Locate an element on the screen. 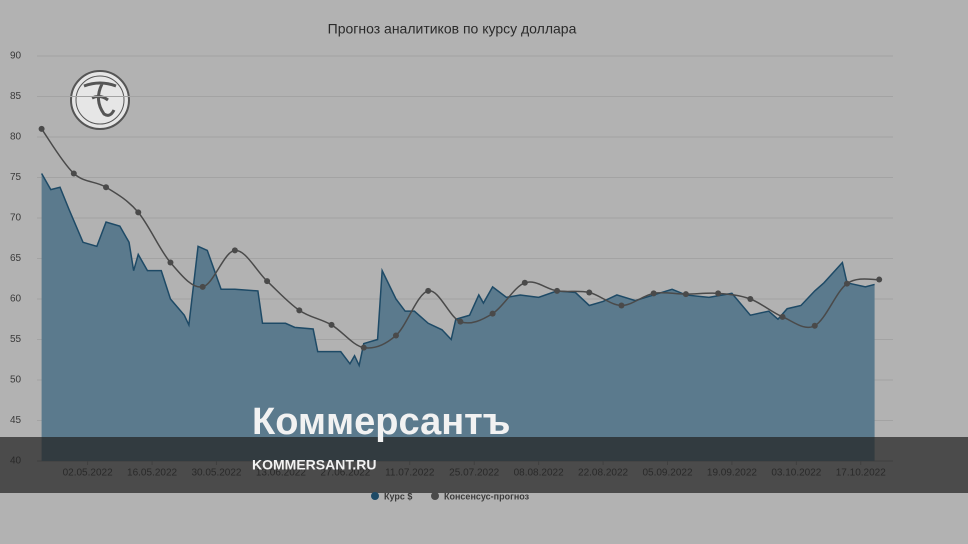 The image size is (968, 544). y-tick-label: 85 is located at coordinates (16, 96).